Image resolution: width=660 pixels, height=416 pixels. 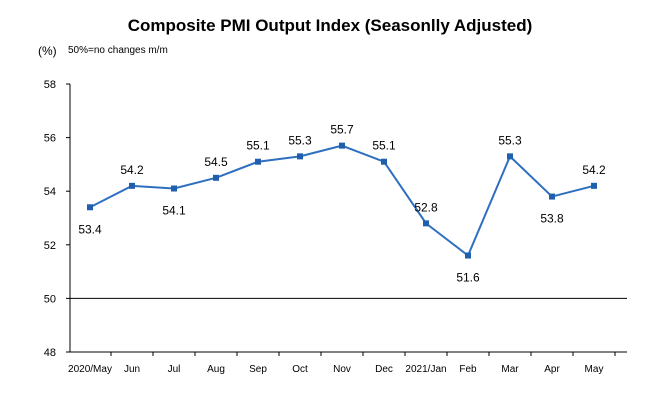 What do you see at coordinates (342, 130) in the screenshot?
I see `data-label: 55.7` at bounding box center [342, 130].